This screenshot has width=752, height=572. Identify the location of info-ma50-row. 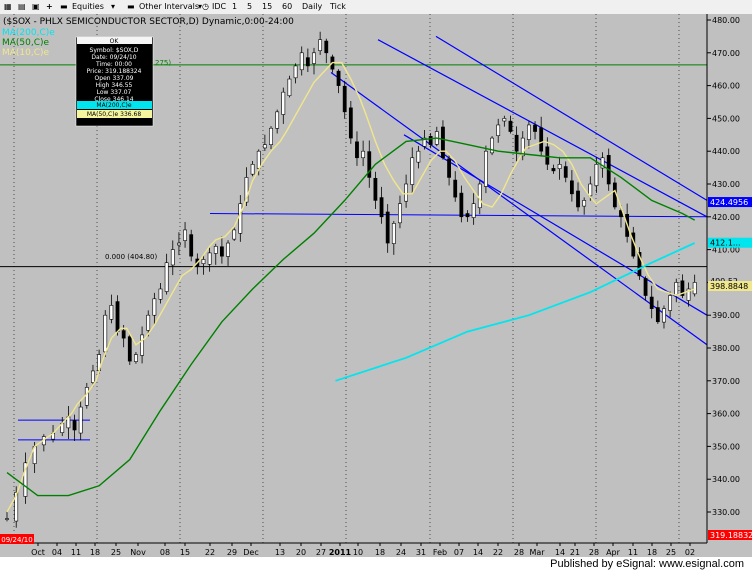
(114, 114).